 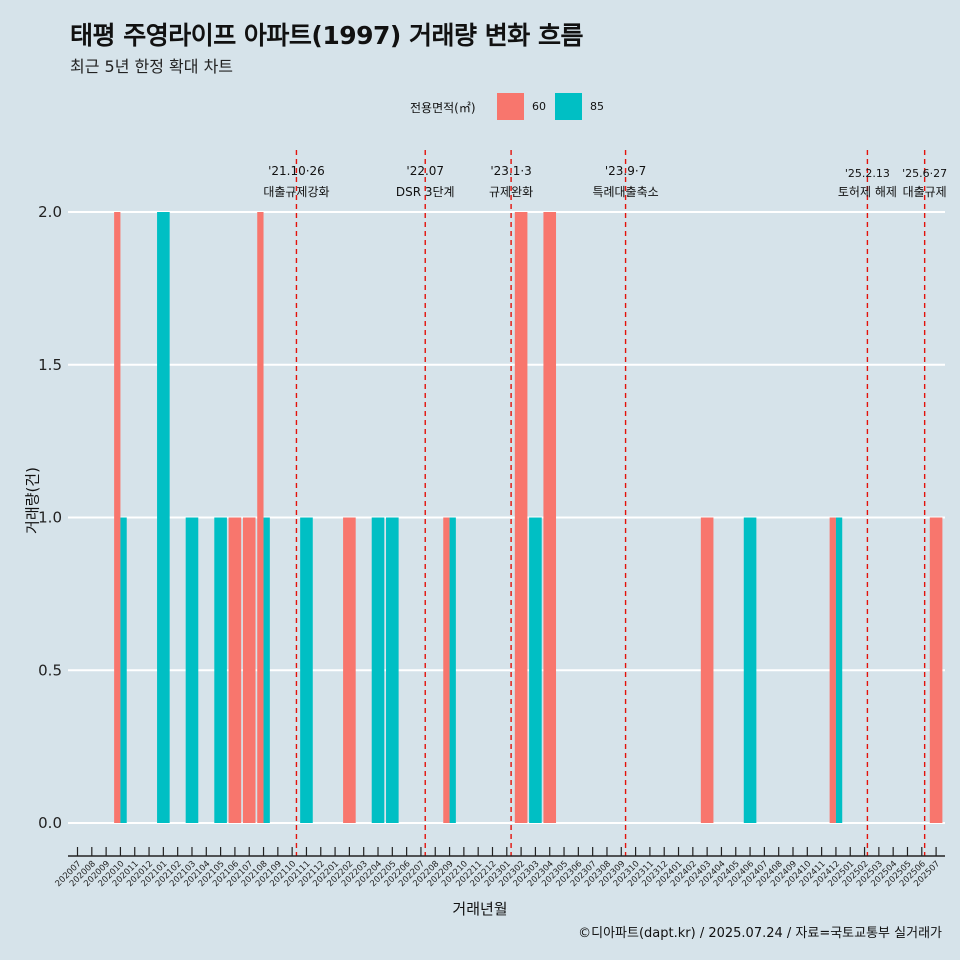 I want to click on legend-label-85: 85, so click(x=597, y=106).